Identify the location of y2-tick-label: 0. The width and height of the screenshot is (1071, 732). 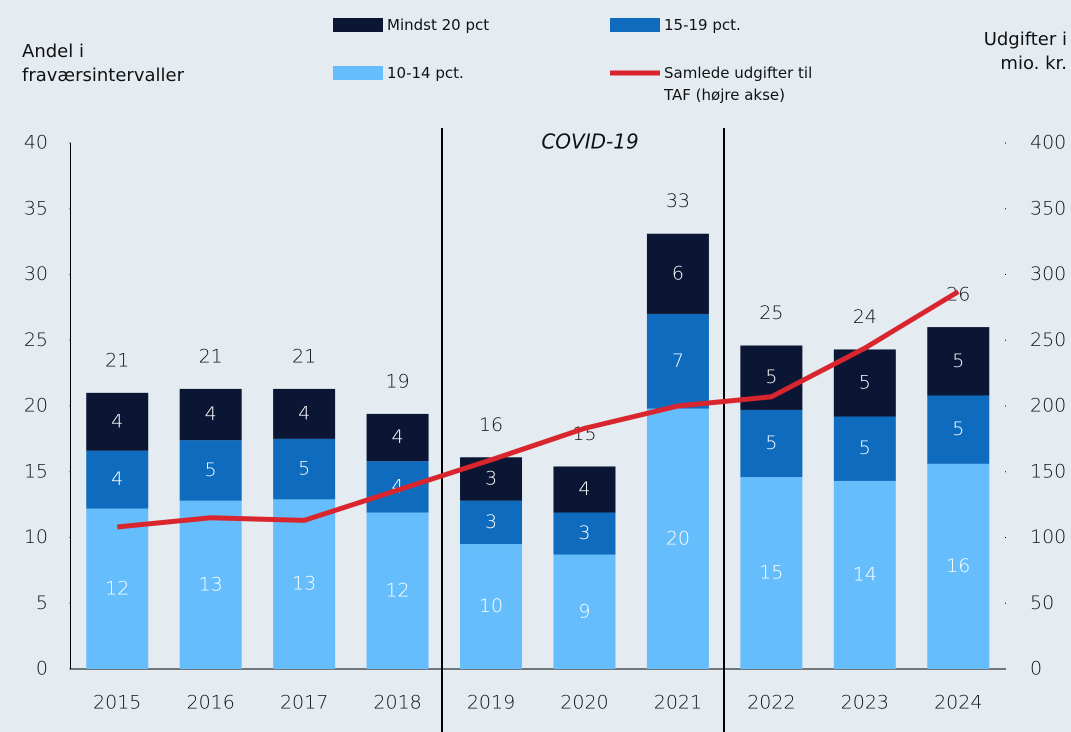
(1036, 669).